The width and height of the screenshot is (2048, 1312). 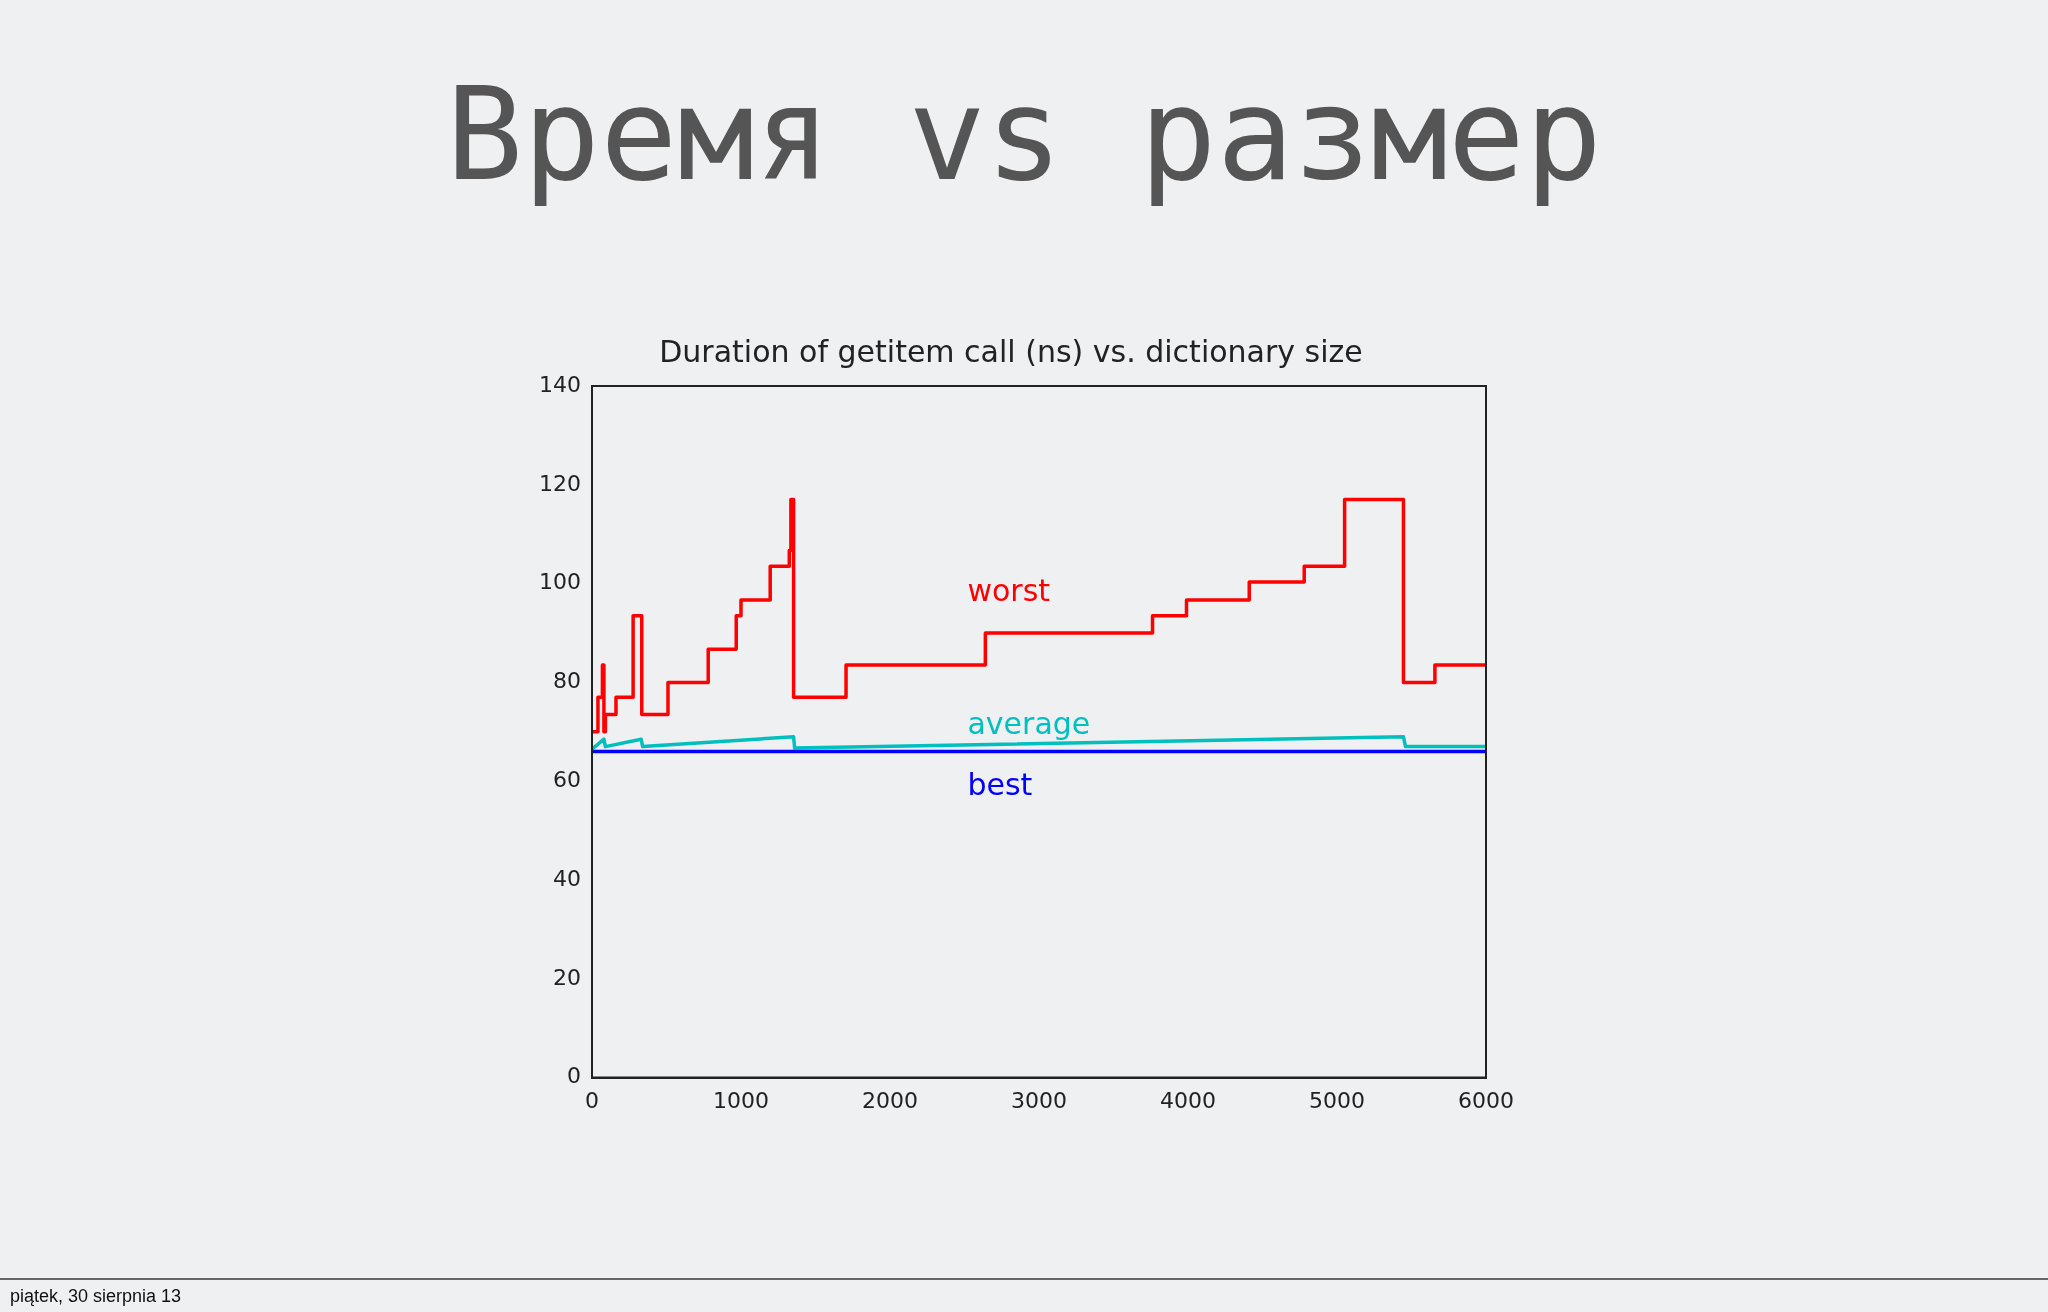 I want to click on y-tick-label: 120, so click(x=559, y=483).